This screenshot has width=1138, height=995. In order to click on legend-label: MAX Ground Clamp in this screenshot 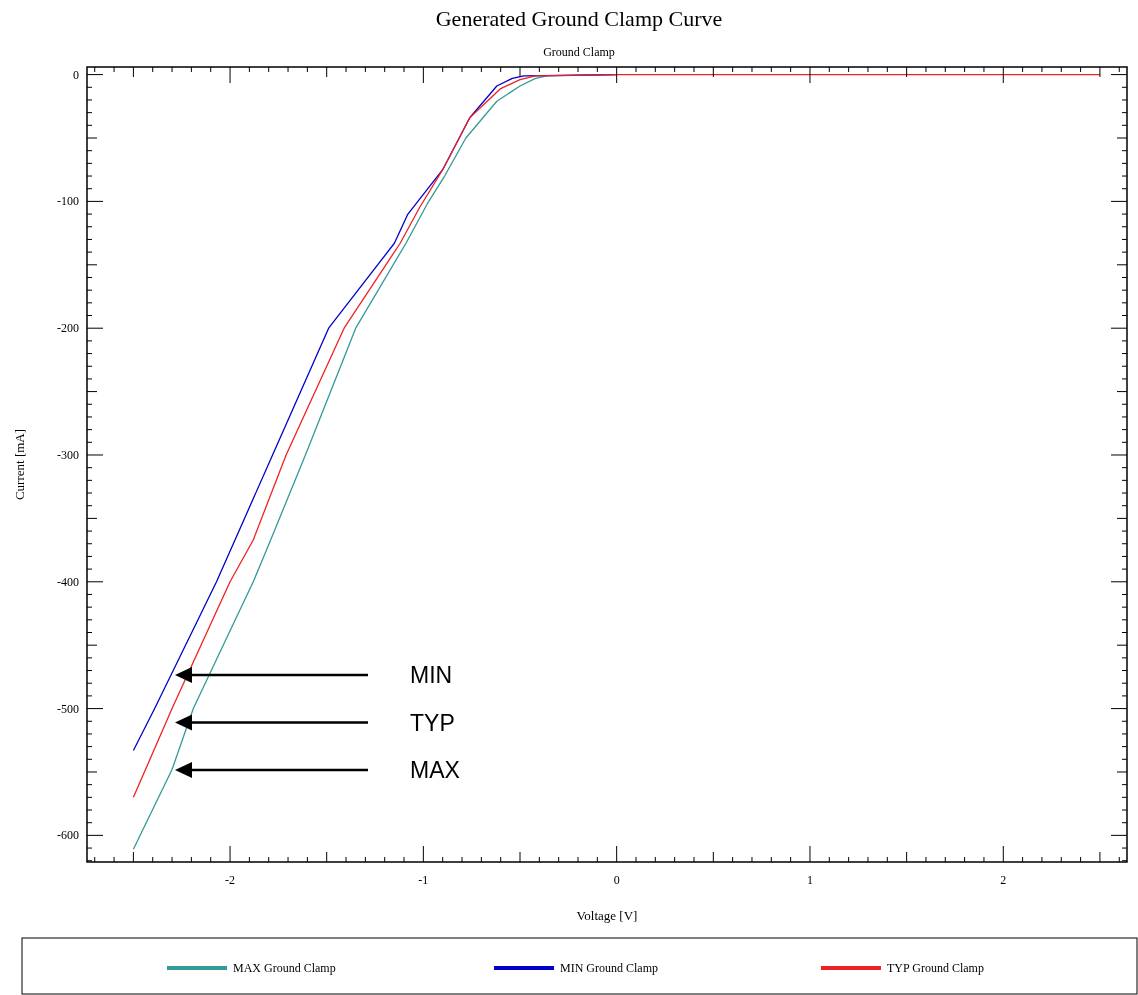, I will do `click(284, 968)`.